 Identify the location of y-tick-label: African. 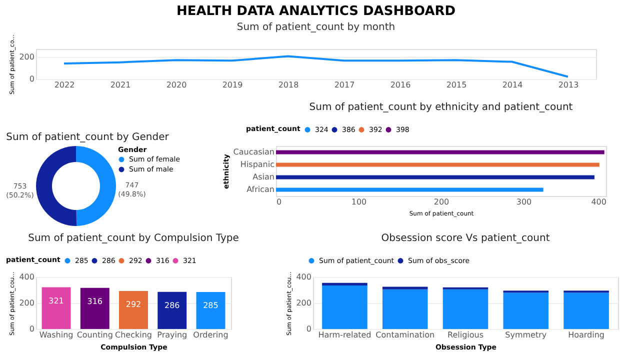
(260, 189).